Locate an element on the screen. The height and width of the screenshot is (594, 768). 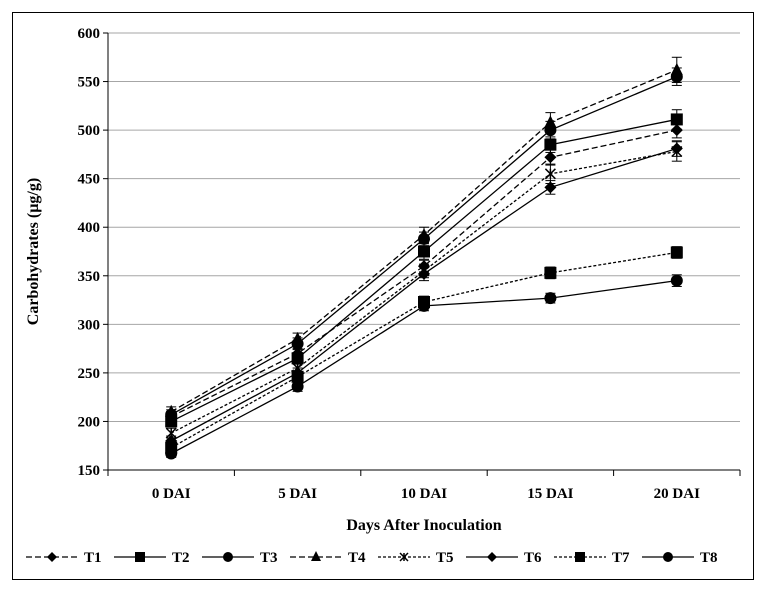
legend-label: T4 is located at coordinates (357, 558).